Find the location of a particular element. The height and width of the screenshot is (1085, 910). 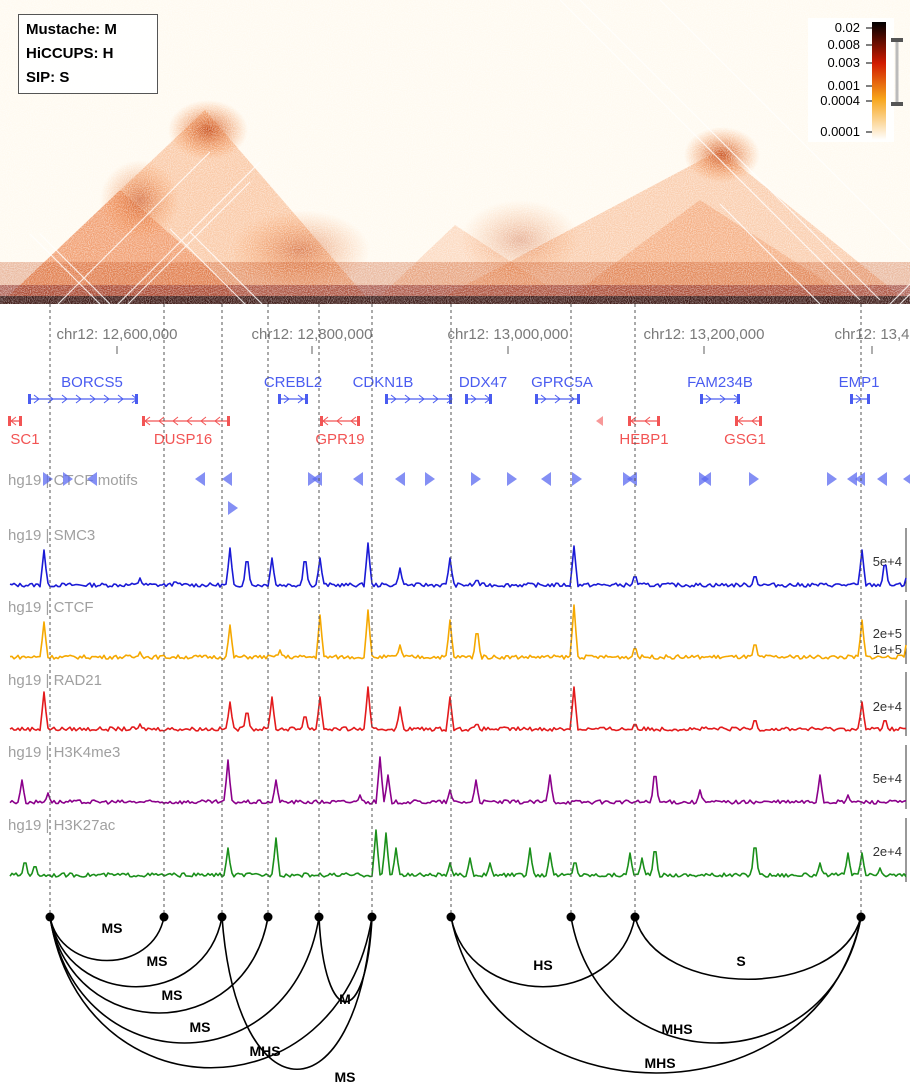

track-label: hg19 | RAD21 is located at coordinates (55, 680).